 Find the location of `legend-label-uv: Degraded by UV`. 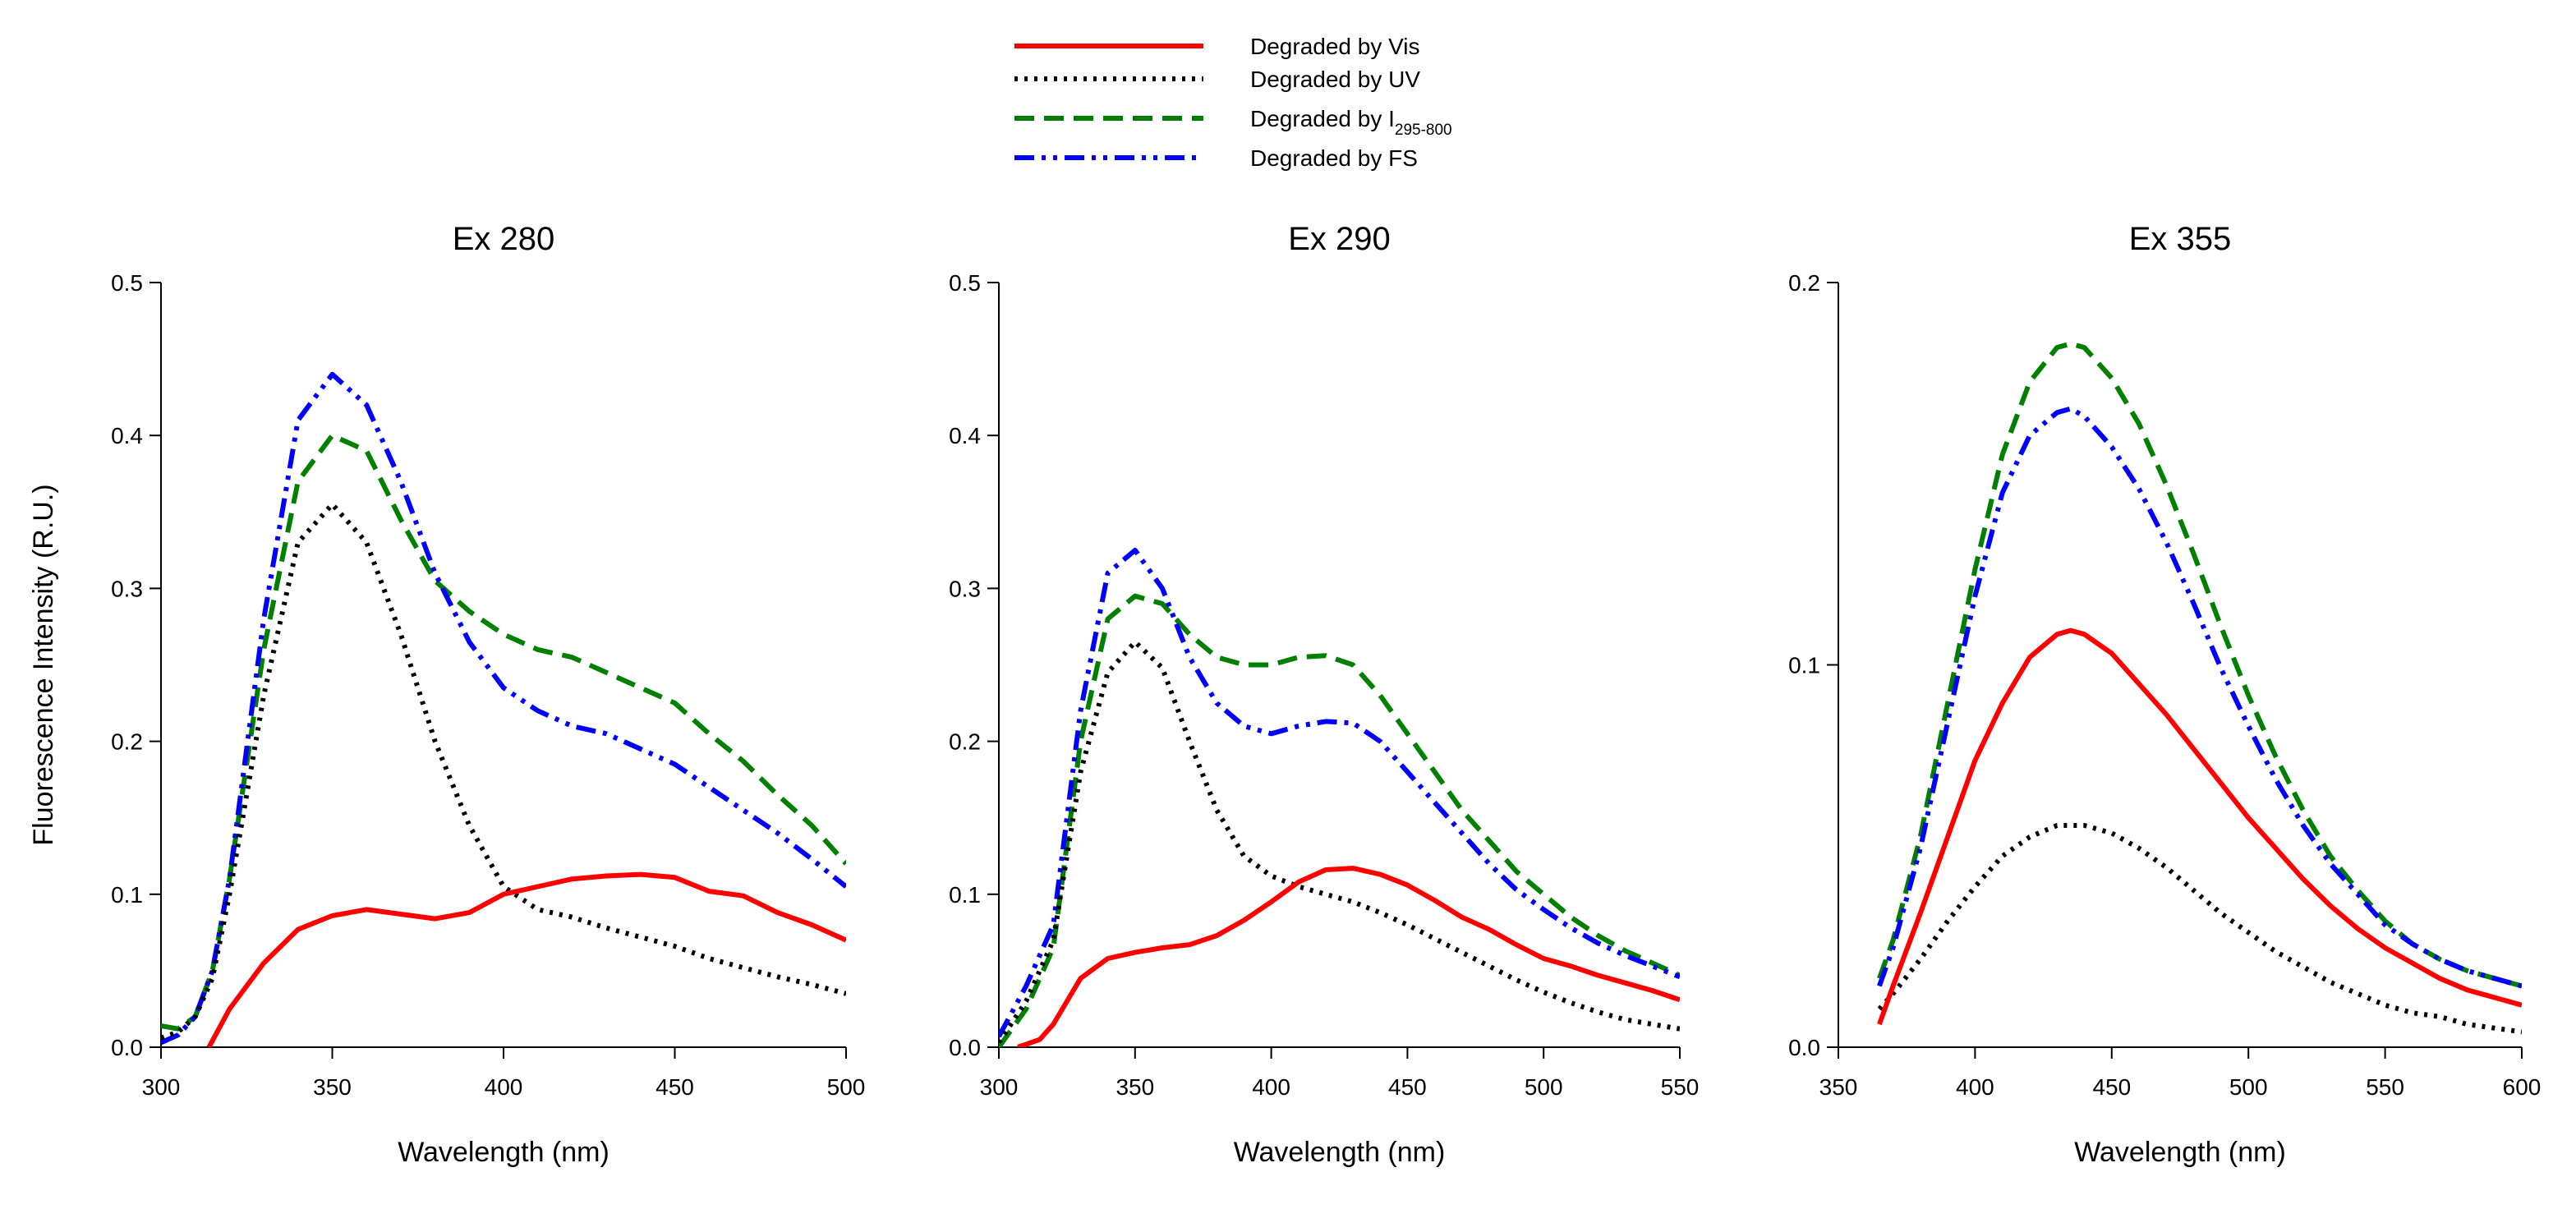

legend-label-uv: Degraded by UV is located at coordinates (1335, 79).